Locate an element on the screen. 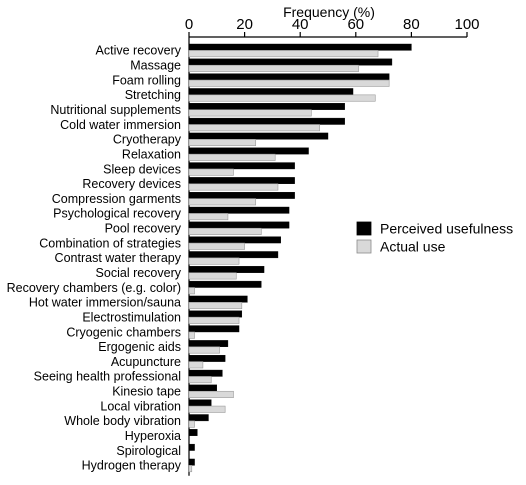  category-label: Massage is located at coordinates (155, 66).